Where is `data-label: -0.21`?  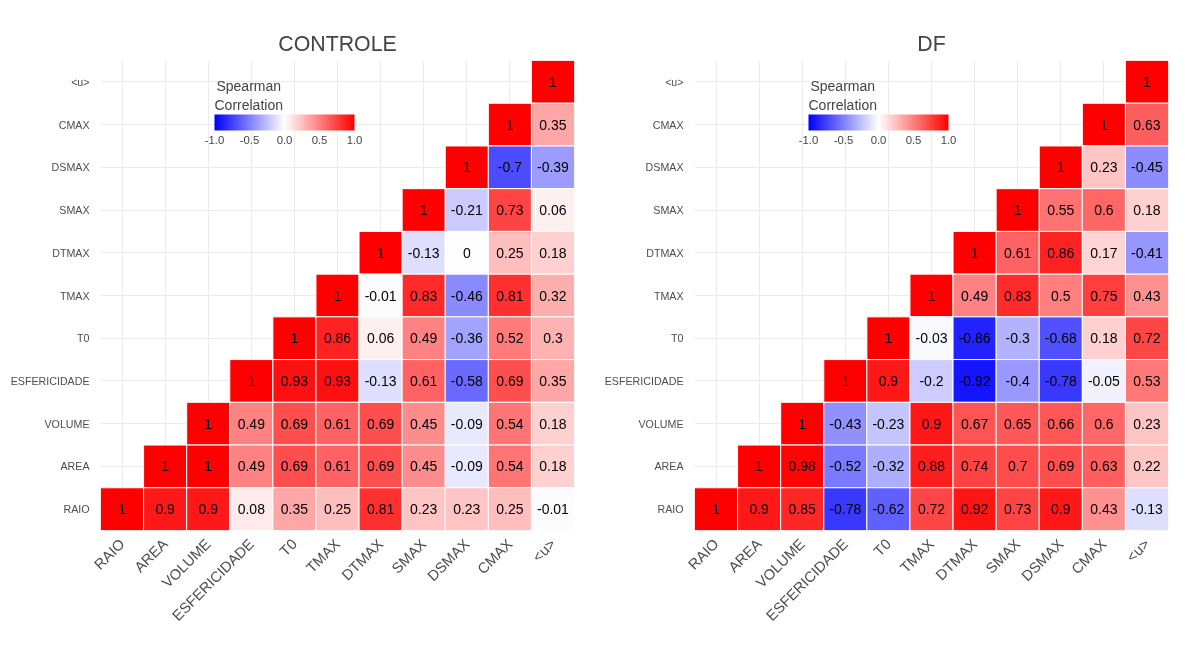
data-label: -0.21 is located at coordinates (466, 210).